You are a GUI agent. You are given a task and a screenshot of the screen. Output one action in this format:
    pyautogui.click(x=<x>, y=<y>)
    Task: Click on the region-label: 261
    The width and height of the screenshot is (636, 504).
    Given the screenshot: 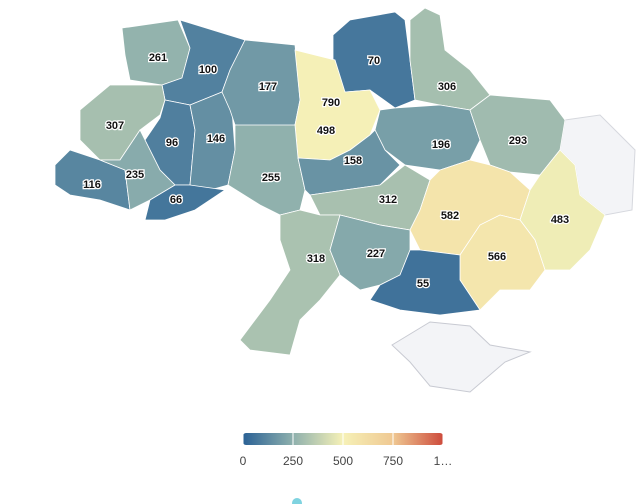 What is the action you would take?
    pyautogui.click(x=158, y=58)
    